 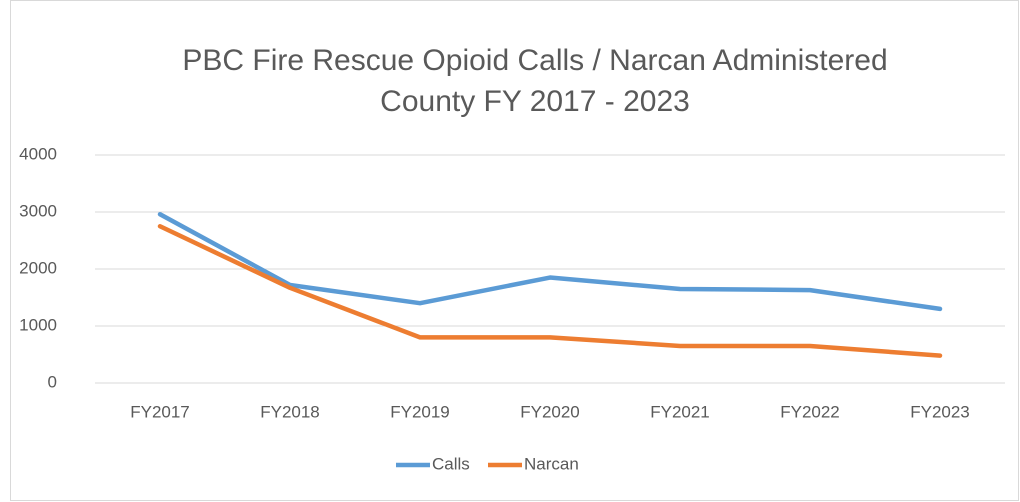 I want to click on y-tick-label: 0, so click(x=52, y=381).